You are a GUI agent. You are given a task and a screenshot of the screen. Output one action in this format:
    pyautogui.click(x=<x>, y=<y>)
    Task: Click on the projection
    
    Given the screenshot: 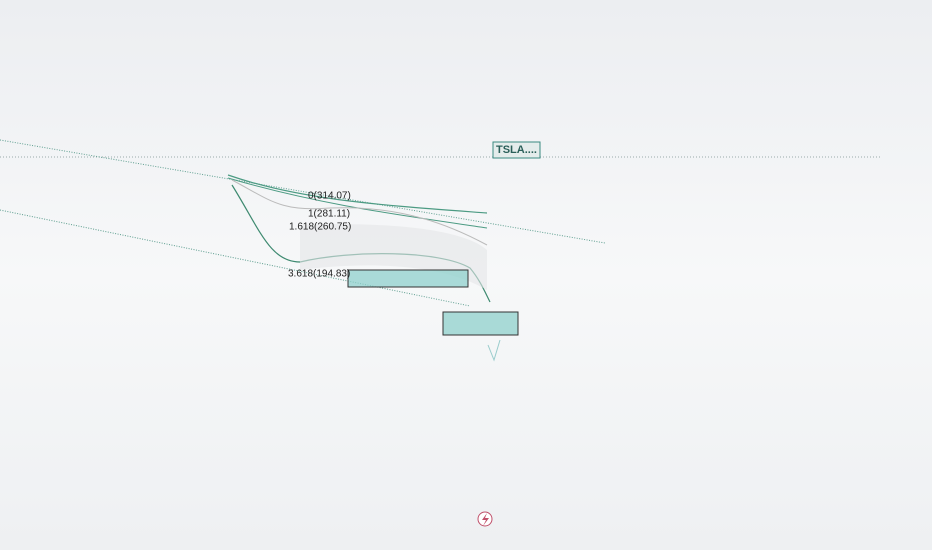 What is the action you would take?
    pyautogui.click(x=494, y=350)
    